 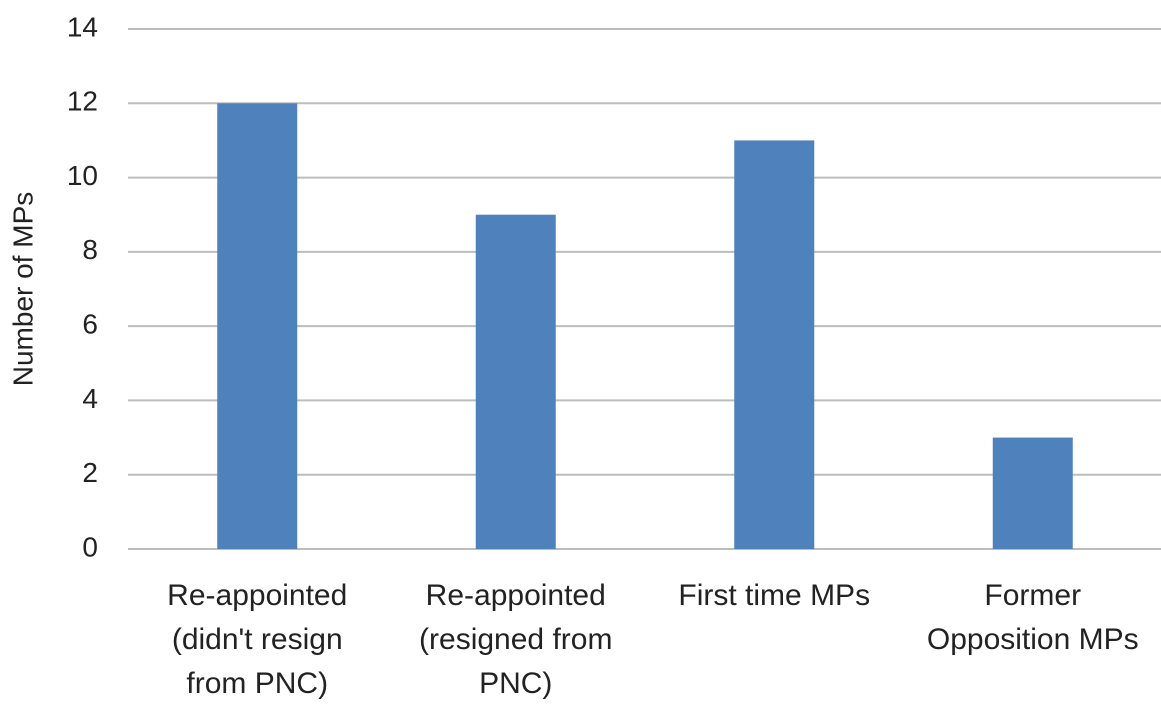 I want to click on y-tick-label: 4, so click(x=90, y=398).